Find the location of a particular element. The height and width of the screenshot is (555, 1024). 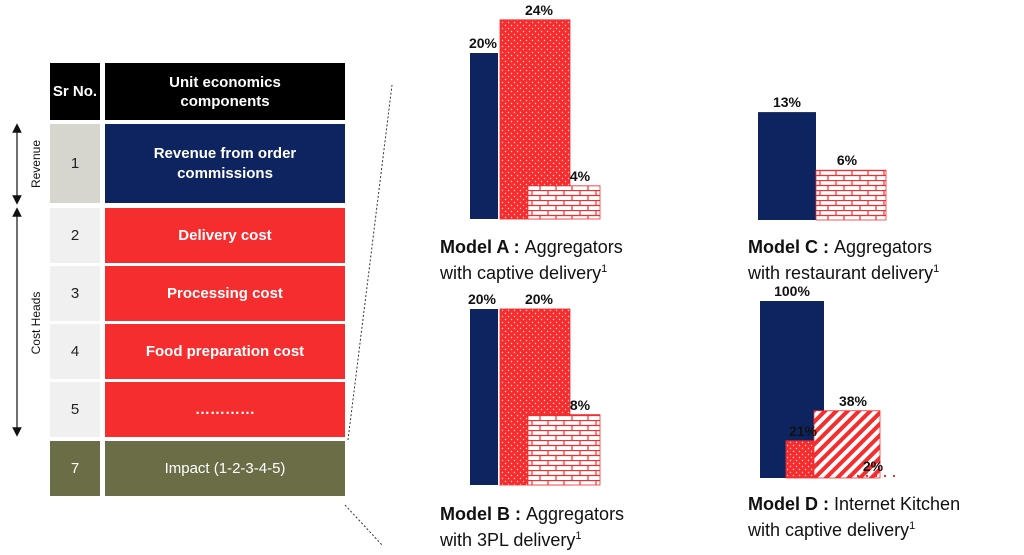

model-b-value-label-3: 8% is located at coordinates (580, 404).